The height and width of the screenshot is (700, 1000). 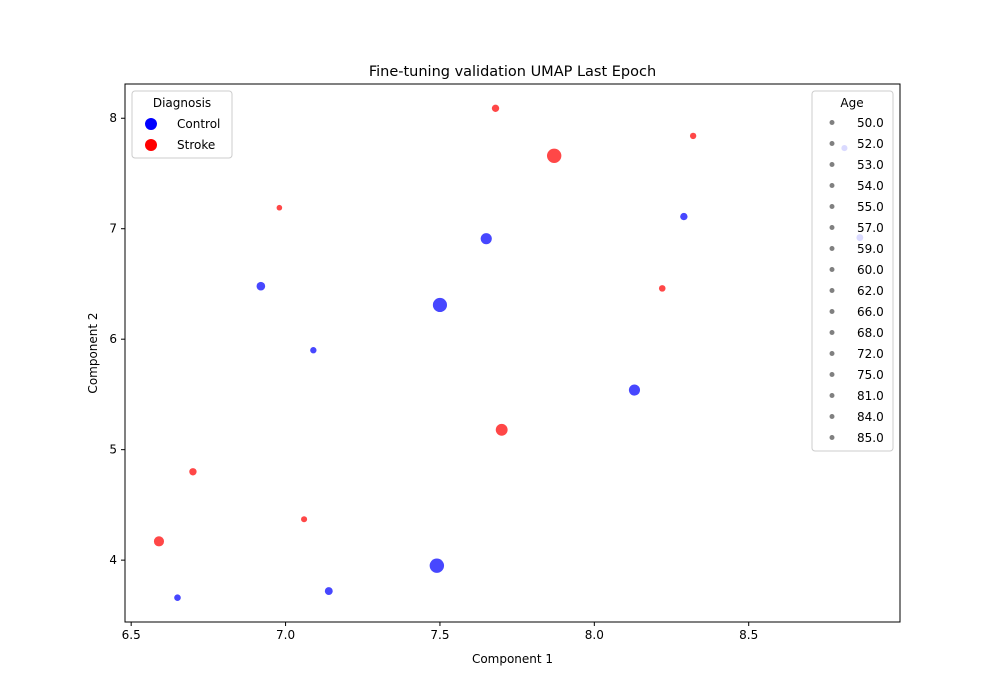 What do you see at coordinates (512, 72) in the screenshot?
I see `chart-title: Fine-tuning validation UMAP Last Epoch` at bounding box center [512, 72].